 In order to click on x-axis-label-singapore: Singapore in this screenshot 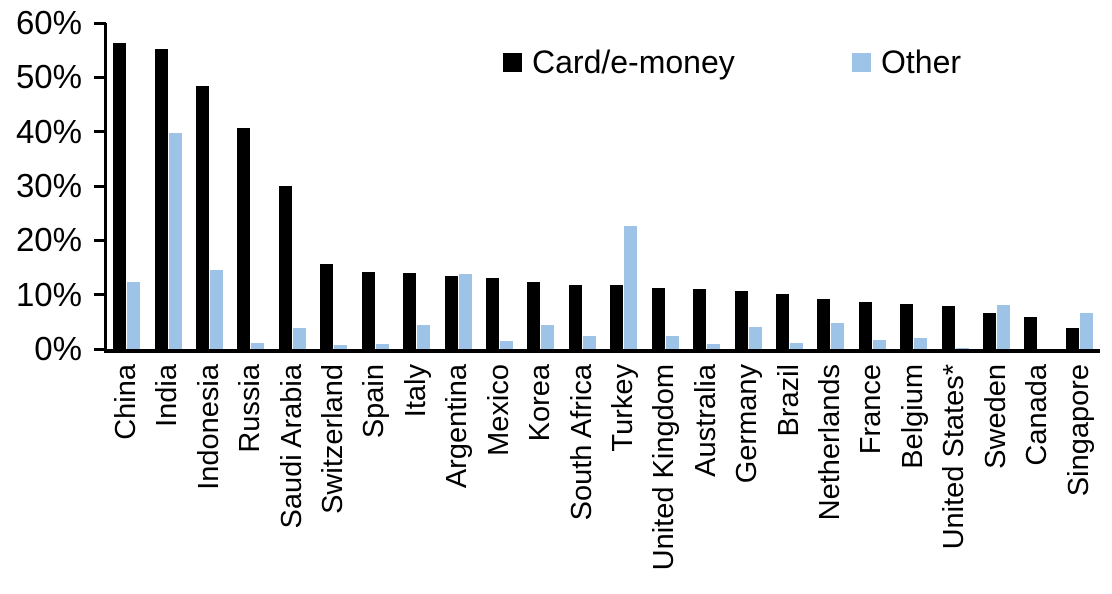, I will do `click(1078, 430)`.